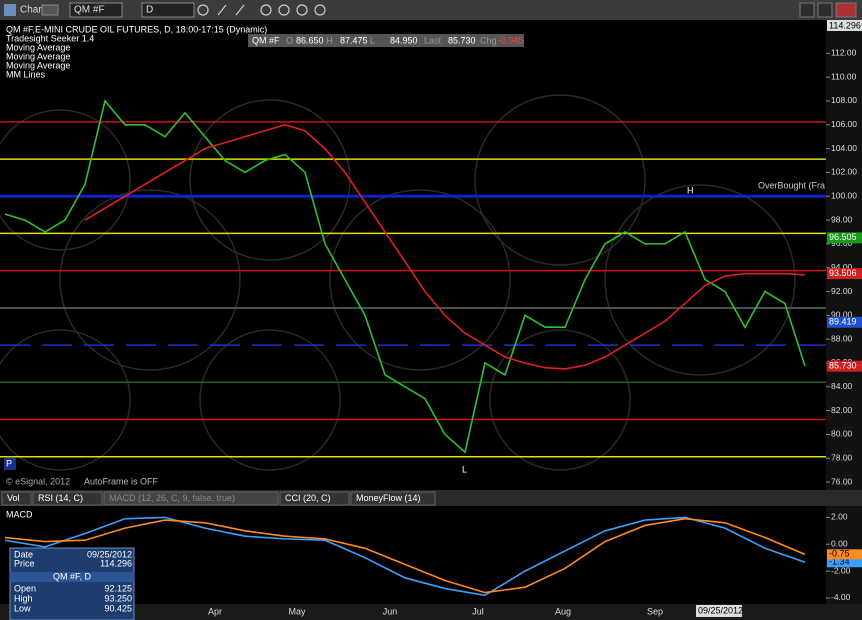 This screenshot has width=862, height=620. Describe the element at coordinates (38, 481) in the screenshot. I see `copyright: © eSignal, 2012` at that location.